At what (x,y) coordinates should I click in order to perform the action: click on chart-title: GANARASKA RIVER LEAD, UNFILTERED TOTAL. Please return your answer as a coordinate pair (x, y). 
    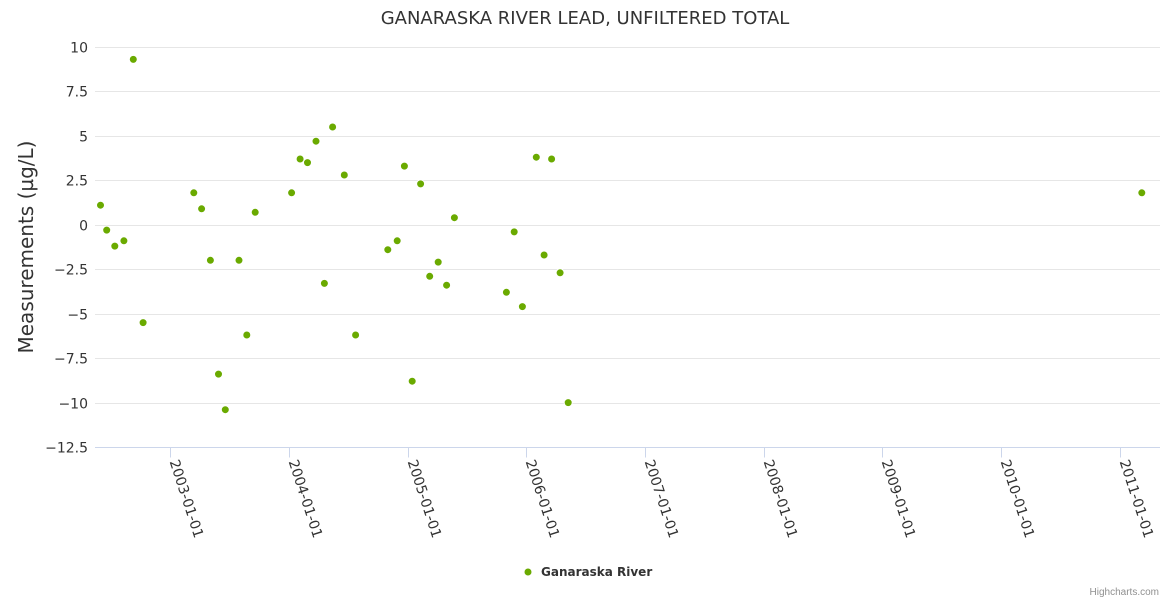
    Looking at the image, I should click on (585, 18).